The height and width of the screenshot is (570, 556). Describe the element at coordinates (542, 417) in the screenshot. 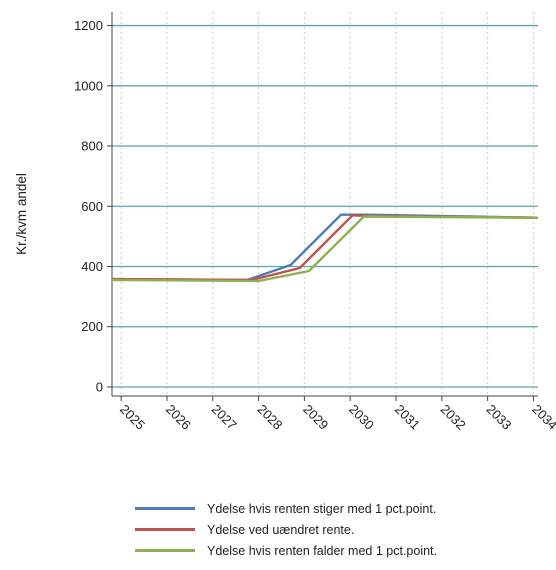

I see `x-tick-label: 2034` at that location.